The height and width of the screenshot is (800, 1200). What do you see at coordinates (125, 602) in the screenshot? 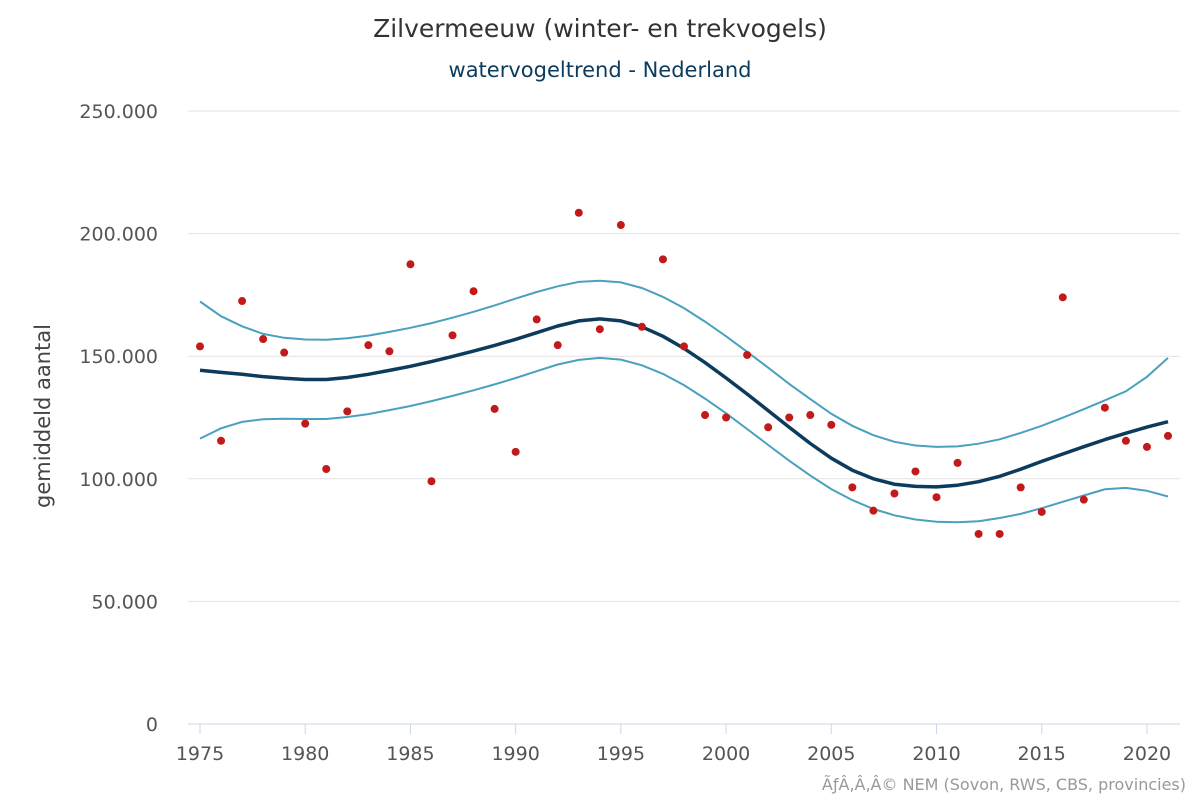
I see `y-tick-label: 50.000` at bounding box center [125, 602].